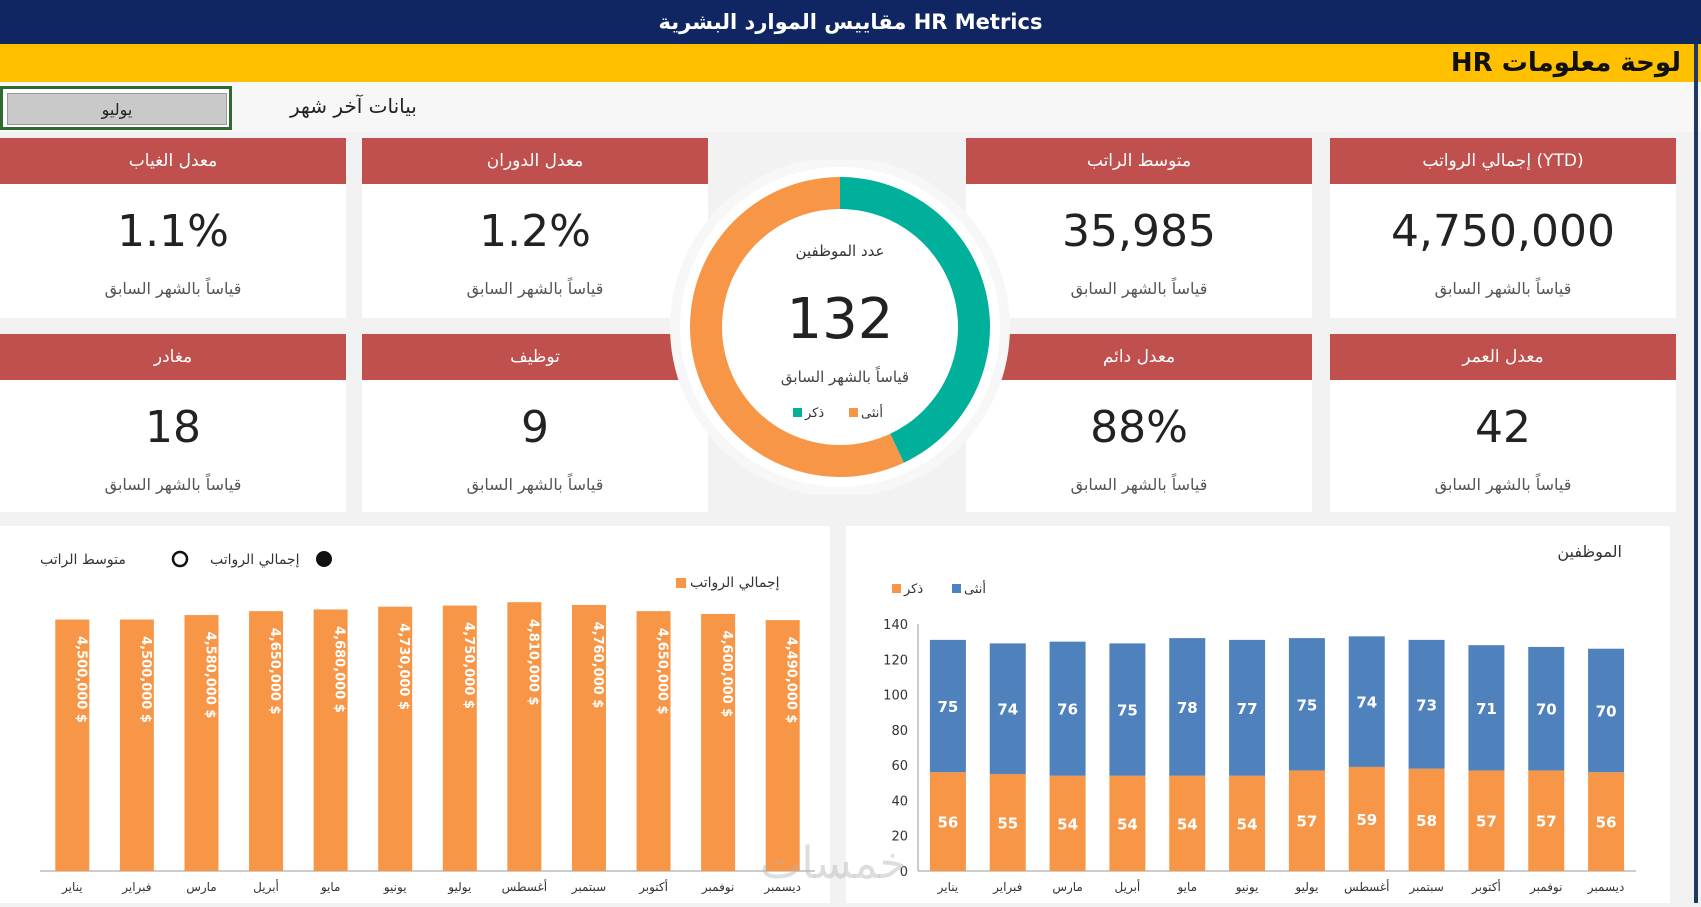 This screenshot has width=1701, height=907. I want to click on y-tick-label: 40, so click(899, 801).